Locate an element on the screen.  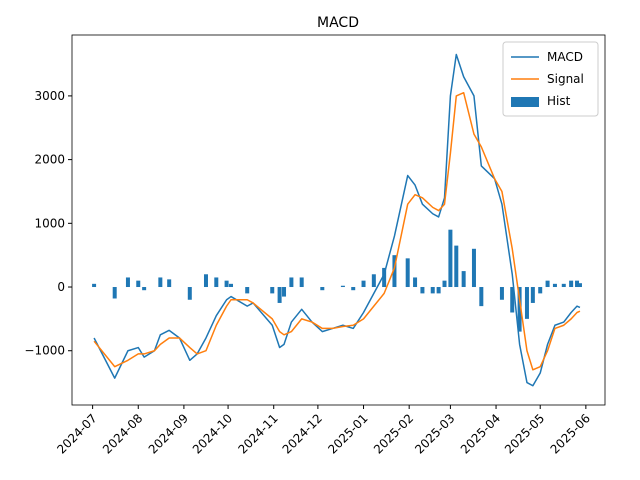
x-tick-label: 2024-12 is located at coordinates (302, 433).